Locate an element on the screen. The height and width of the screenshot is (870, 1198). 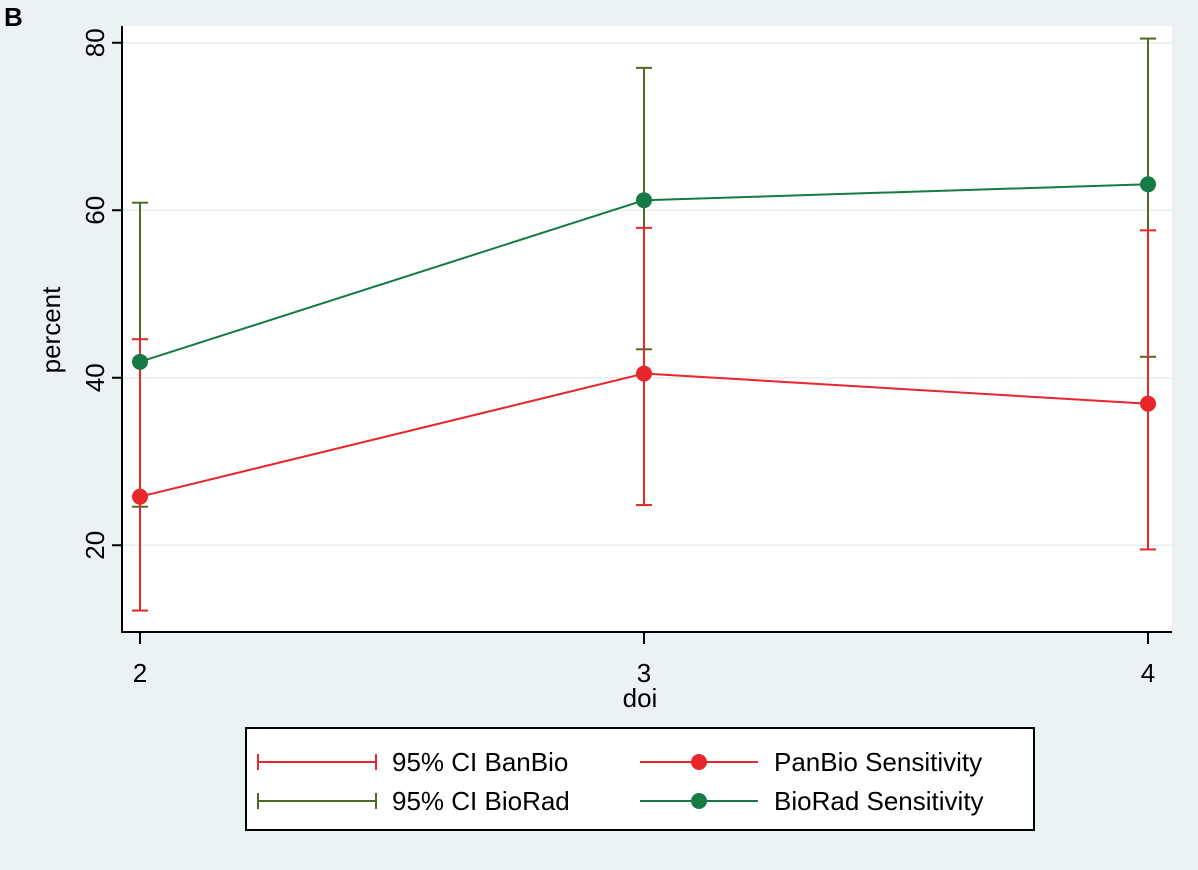
legend-label-ci-panbio: 95% CI BanBio is located at coordinates (480, 762).